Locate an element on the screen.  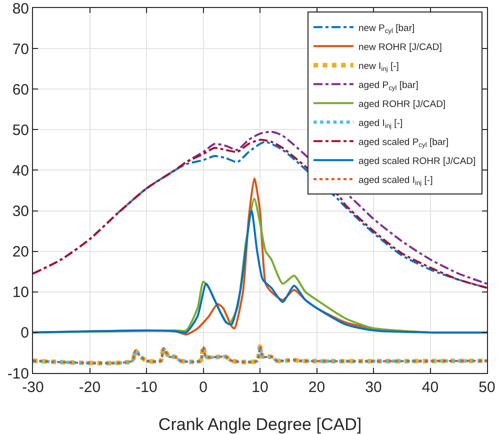
y-tick-label: 40 is located at coordinates (20, 171).